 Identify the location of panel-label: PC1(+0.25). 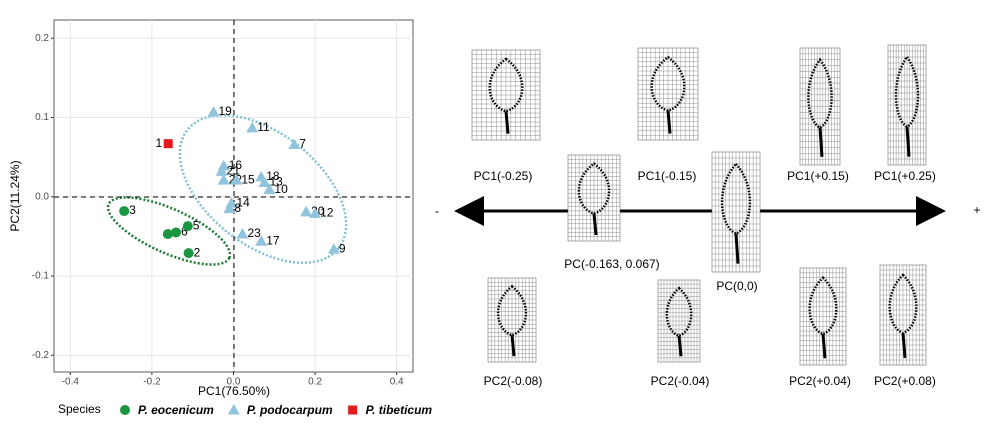
(905, 176).